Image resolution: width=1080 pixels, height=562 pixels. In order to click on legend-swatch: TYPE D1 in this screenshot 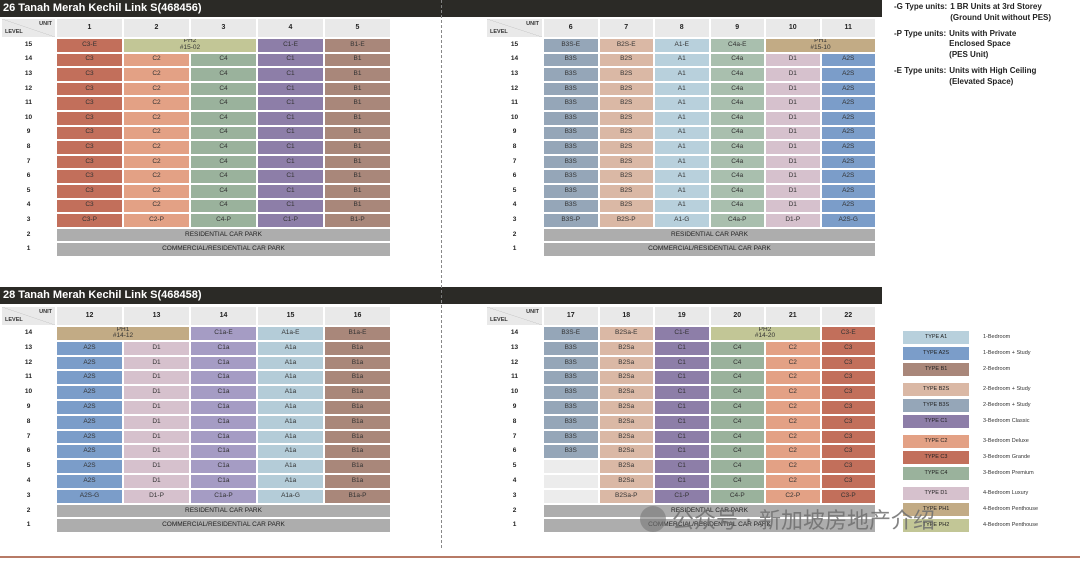, I will do `click(936, 493)`.